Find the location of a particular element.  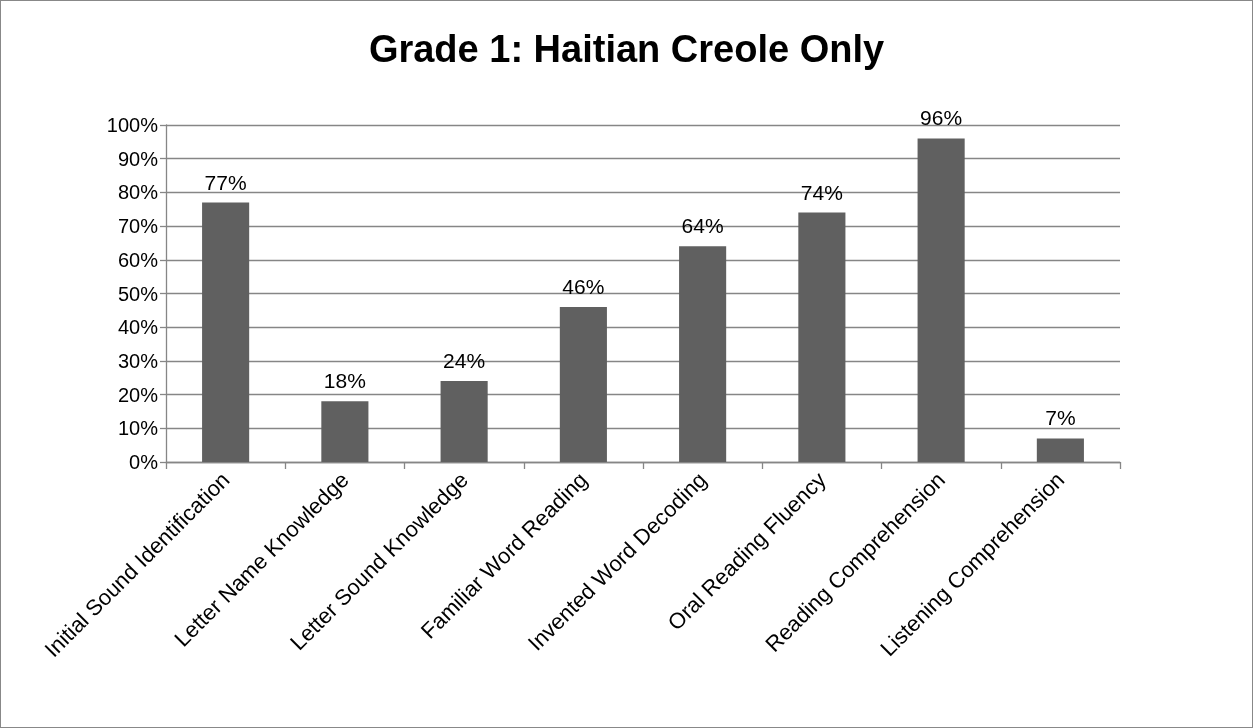

y-tick-label: 100% is located at coordinates (132, 125).